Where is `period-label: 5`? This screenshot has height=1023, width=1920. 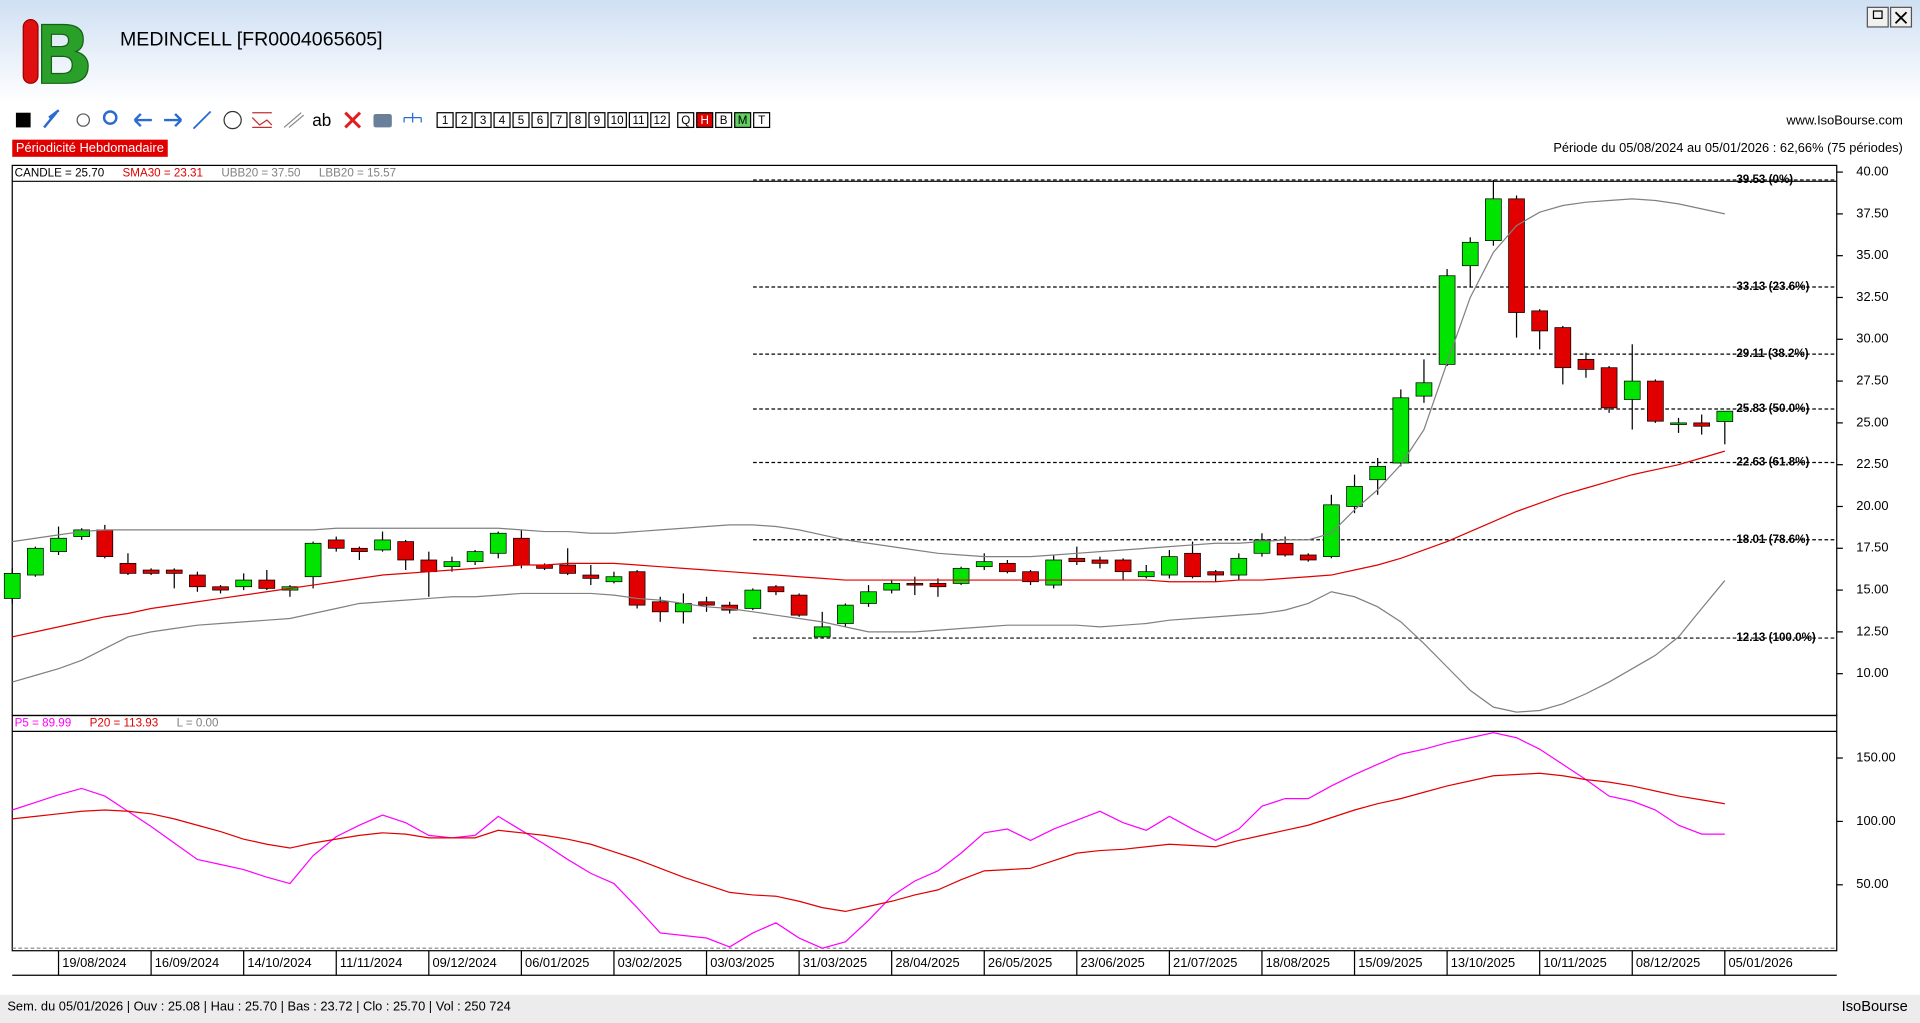 period-label: 5 is located at coordinates (521, 120).